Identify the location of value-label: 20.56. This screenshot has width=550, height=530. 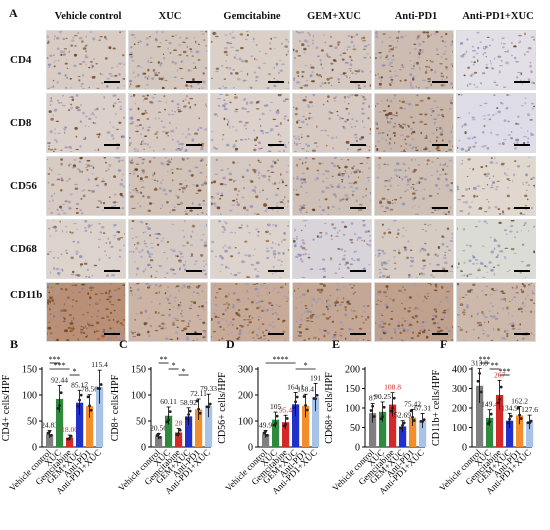
(158, 427).